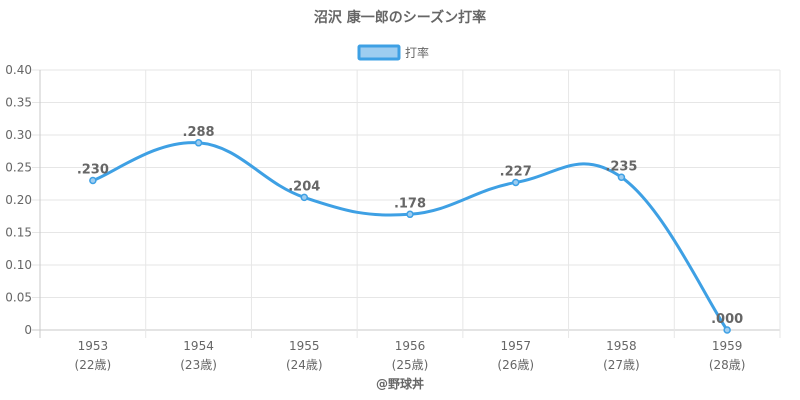 This screenshot has width=800, height=400. I want to click on y-tick-label: 0.15, so click(18, 233).